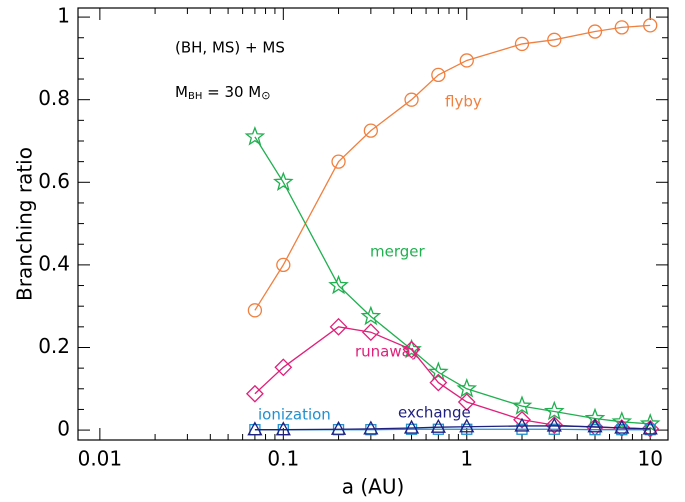 This screenshot has height=502, width=685. What do you see at coordinates (54, 98) in the screenshot?
I see `y-tick-label: 0.8` at bounding box center [54, 98].